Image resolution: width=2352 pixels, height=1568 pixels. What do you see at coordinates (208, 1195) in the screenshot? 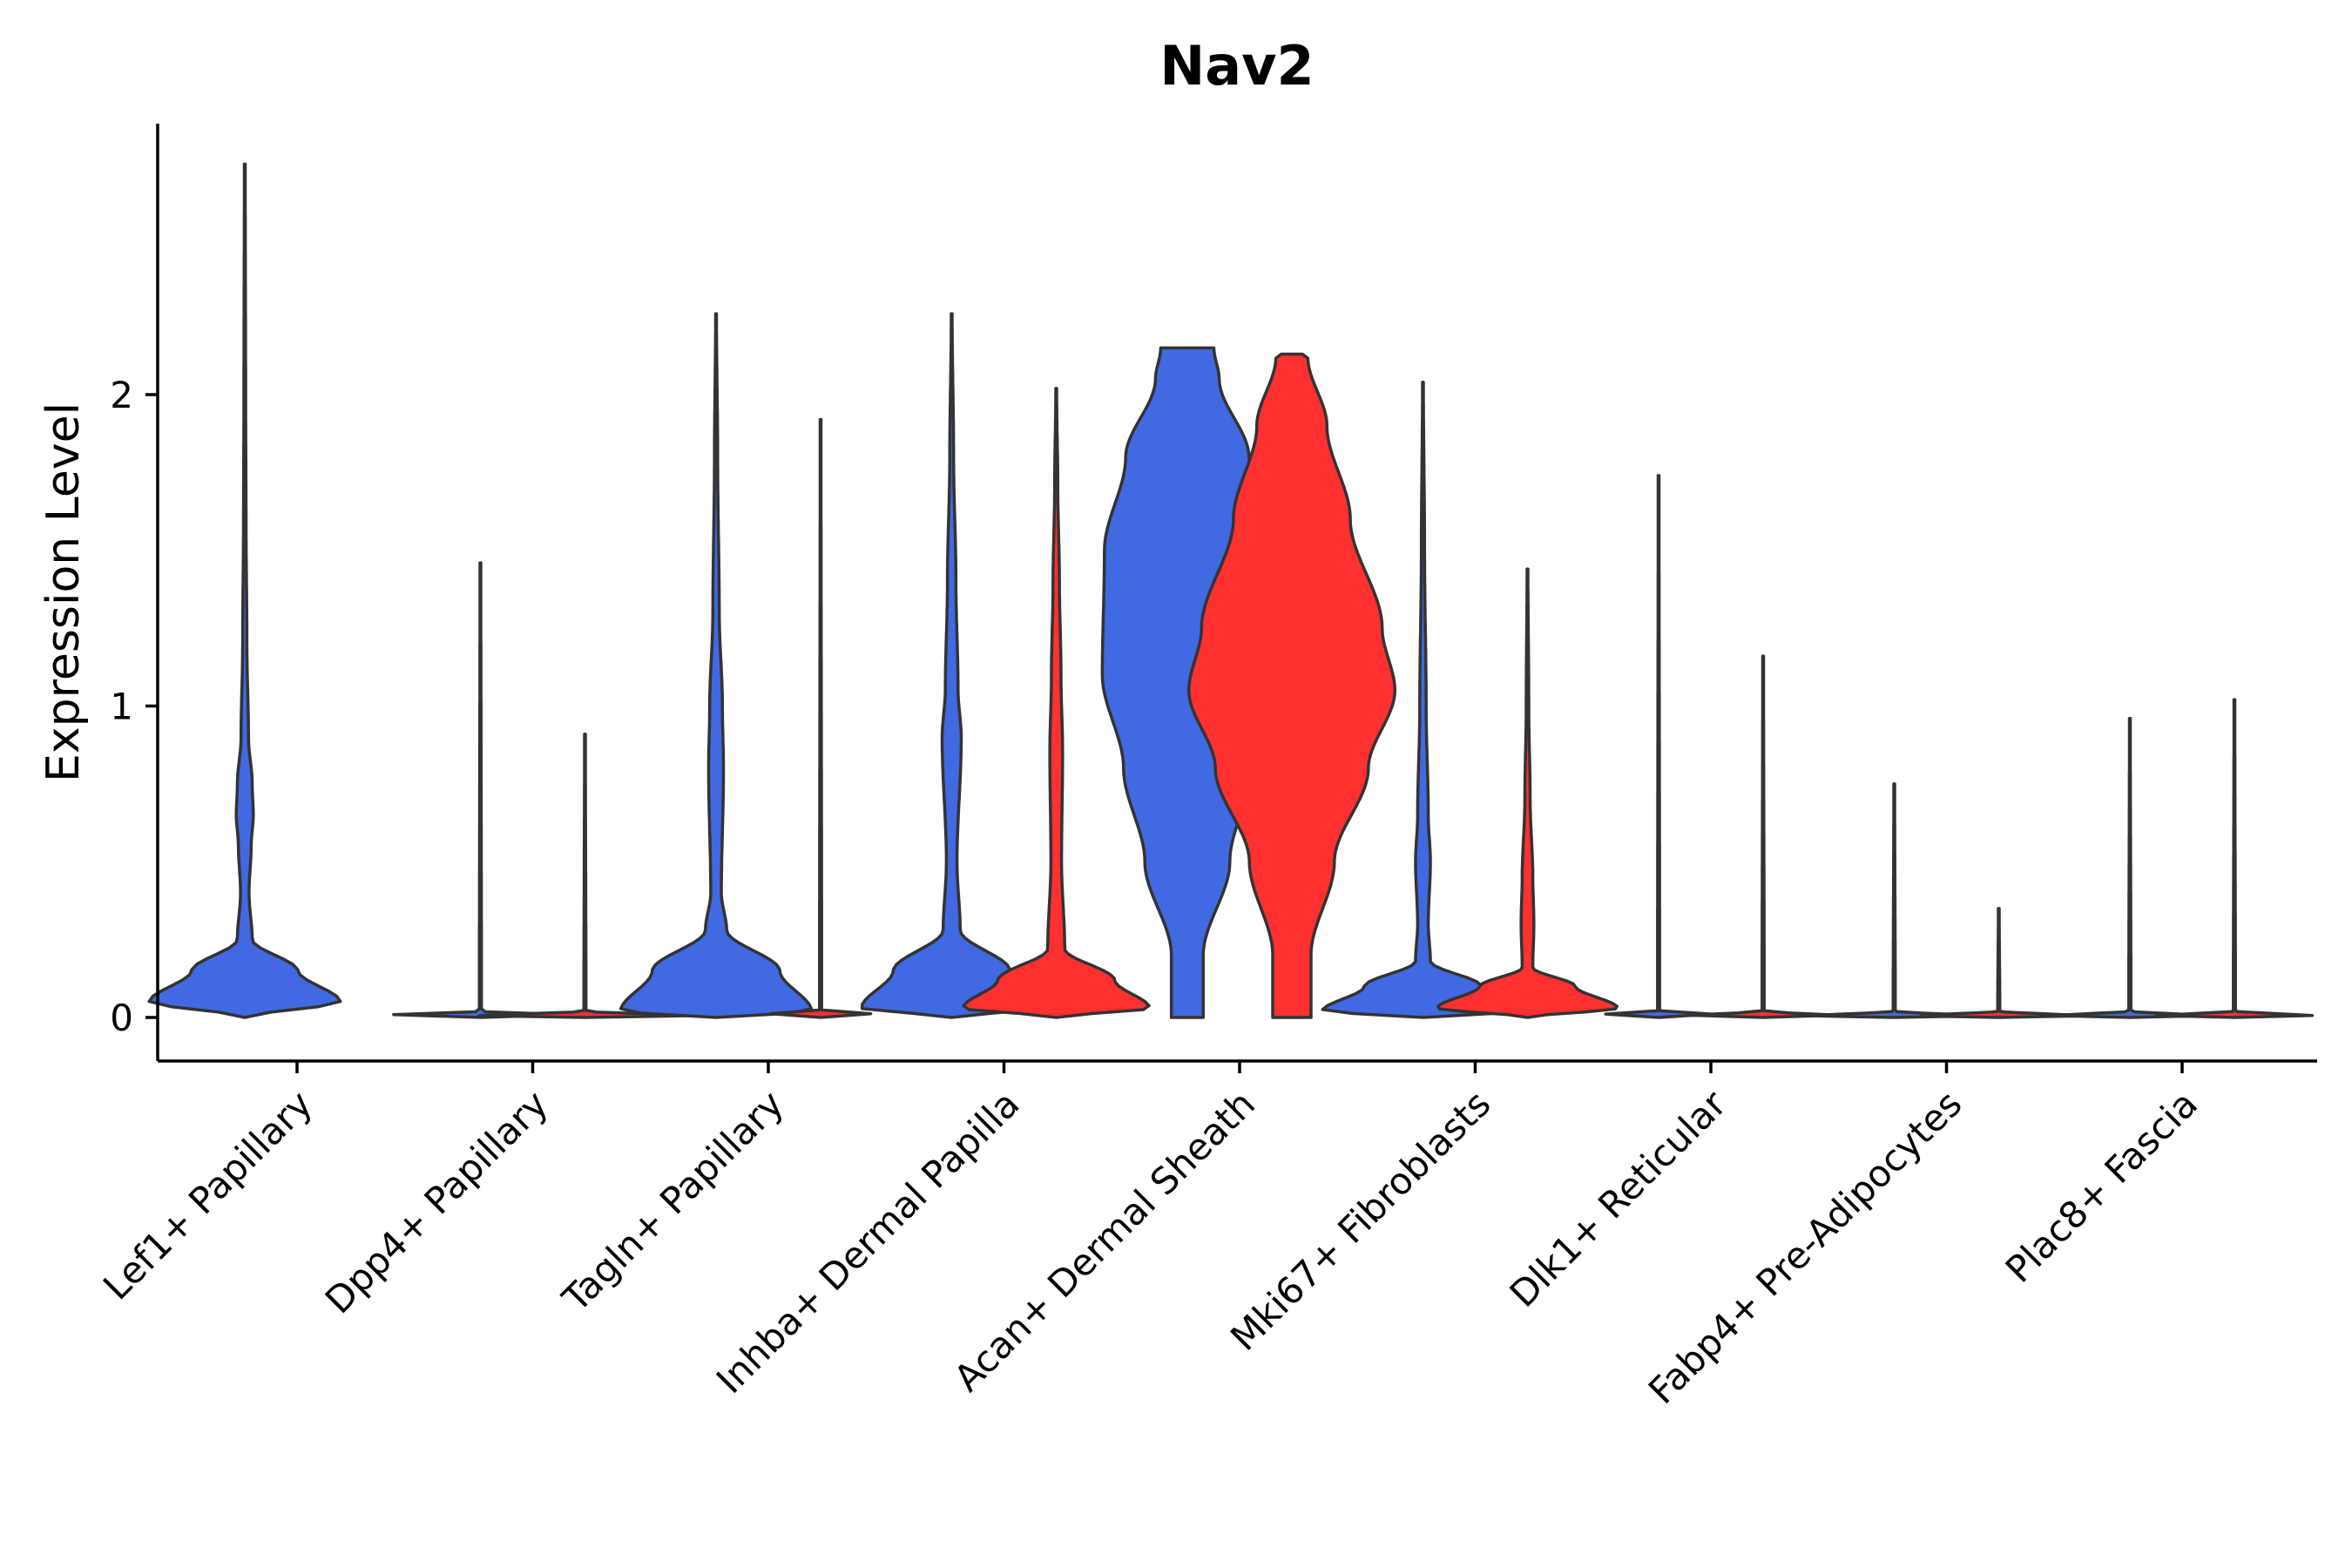
I see `x-tick-label: Lef1+ Papillary` at bounding box center [208, 1195].